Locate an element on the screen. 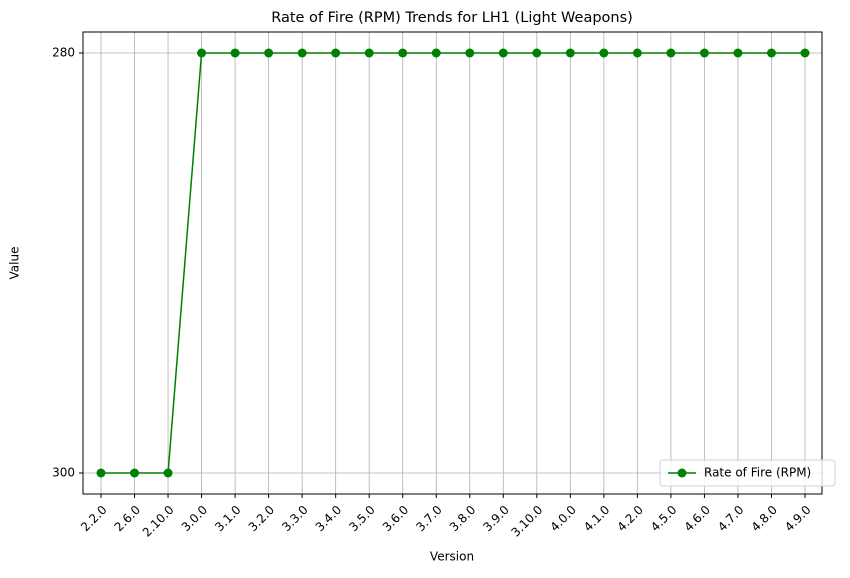  legend-box is located at coordinates (747, 473).